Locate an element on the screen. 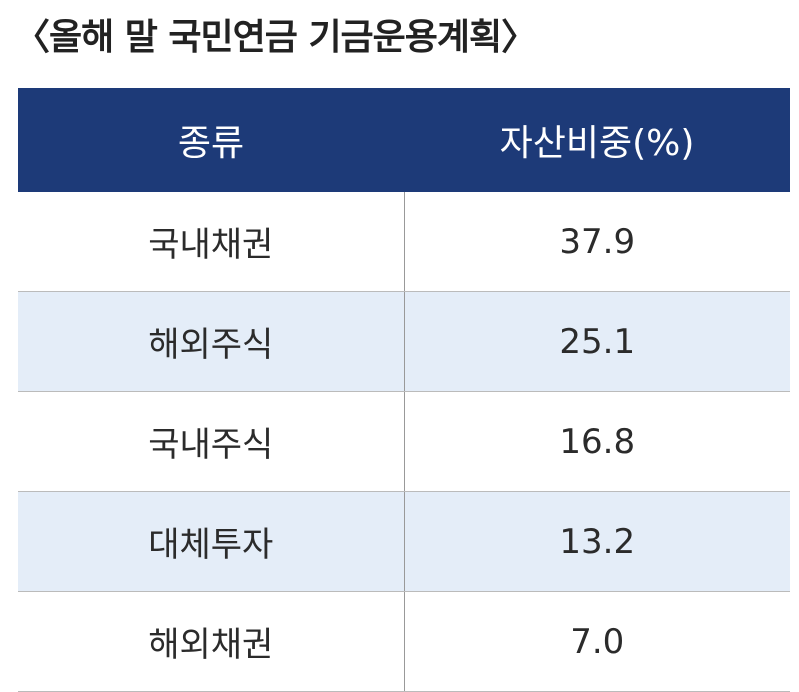  table-row: 해외주식 25.1 is located at coordinates (404, 341).